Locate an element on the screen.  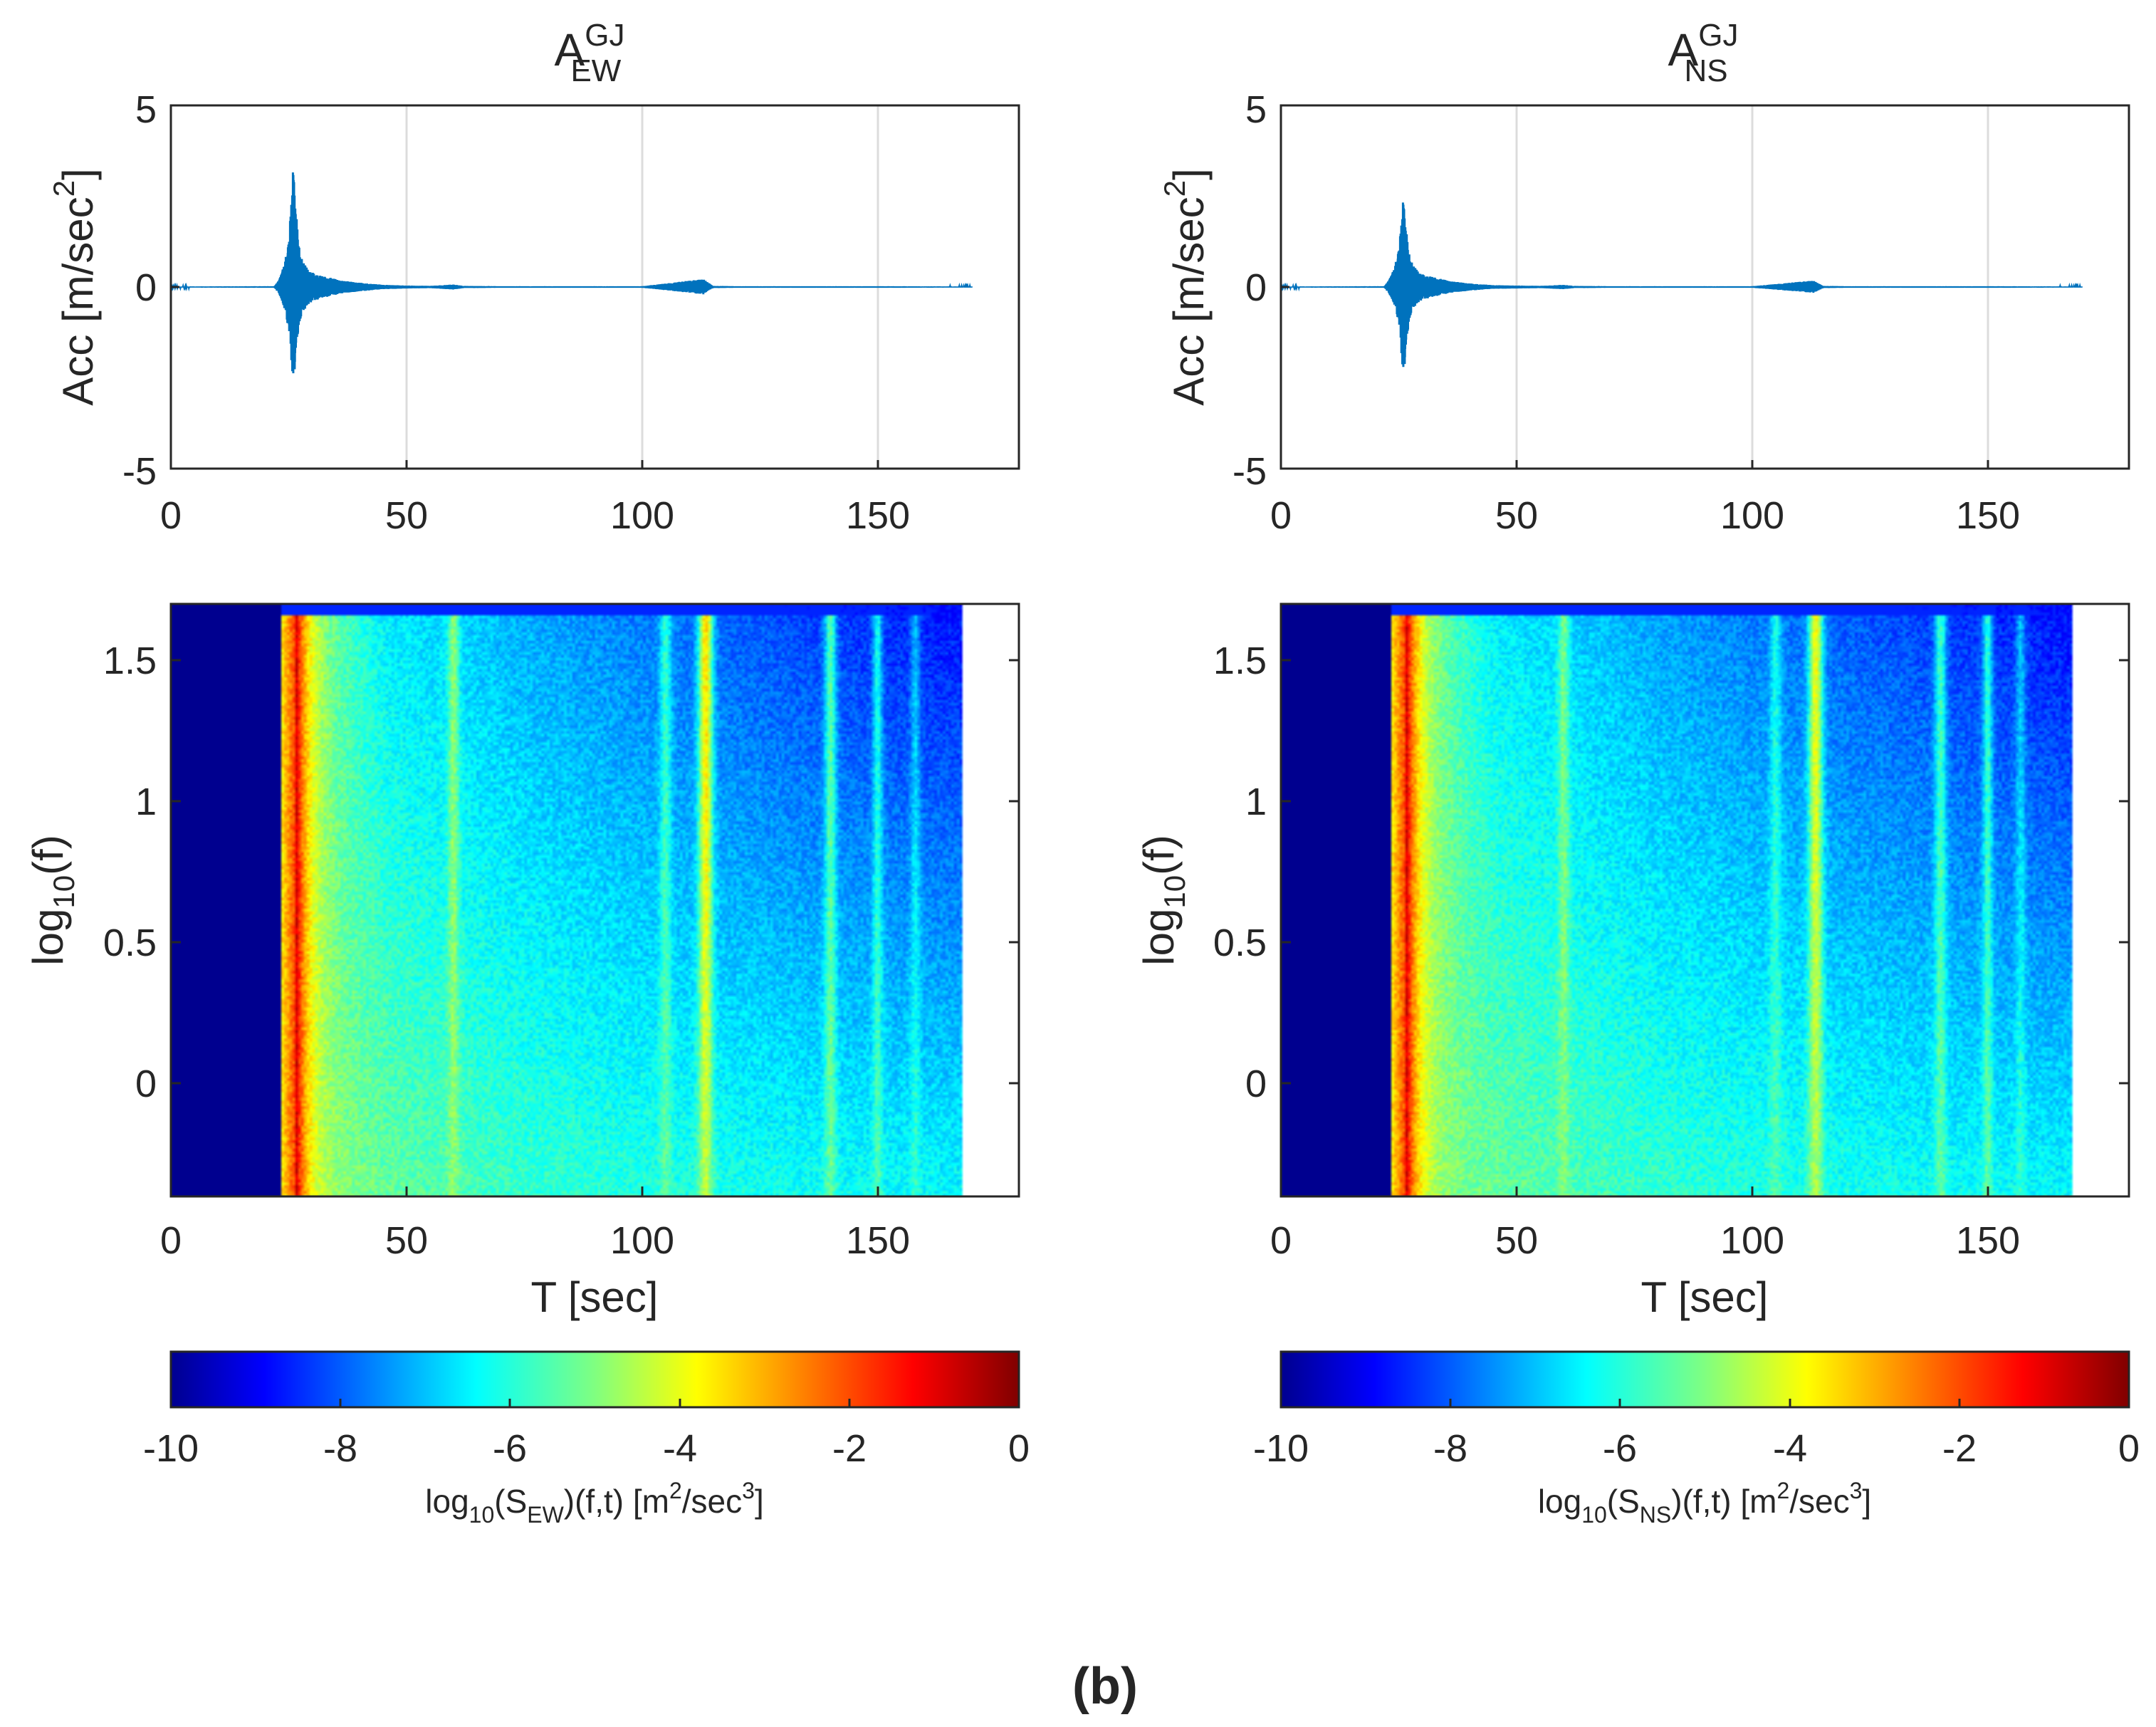
acc-ns-ylabel-prefix: Acc [m/sec is located at coordinates (1189, 301).